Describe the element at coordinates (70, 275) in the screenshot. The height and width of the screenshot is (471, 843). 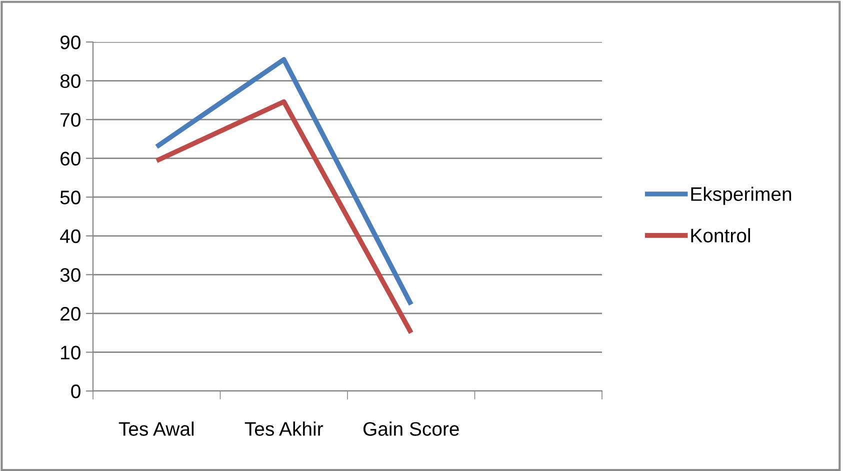
I see `y-tick-label: 30` at that location.